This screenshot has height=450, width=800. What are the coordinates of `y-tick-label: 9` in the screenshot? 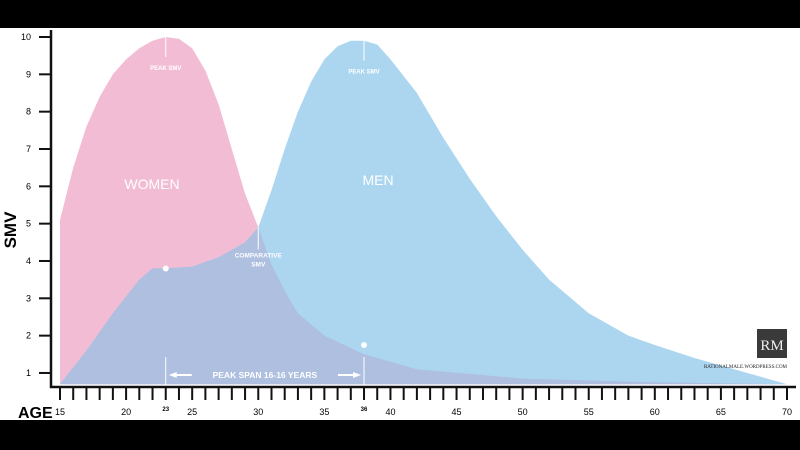 It's located at (28, 74).